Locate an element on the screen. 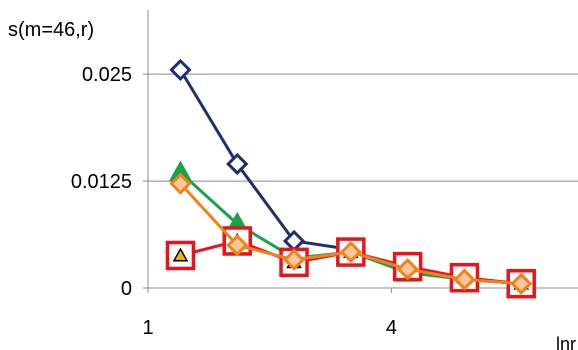 This screenshot has height=350, width=578. y-tick-label: 0.0125 is located at coordinates (101, 182).